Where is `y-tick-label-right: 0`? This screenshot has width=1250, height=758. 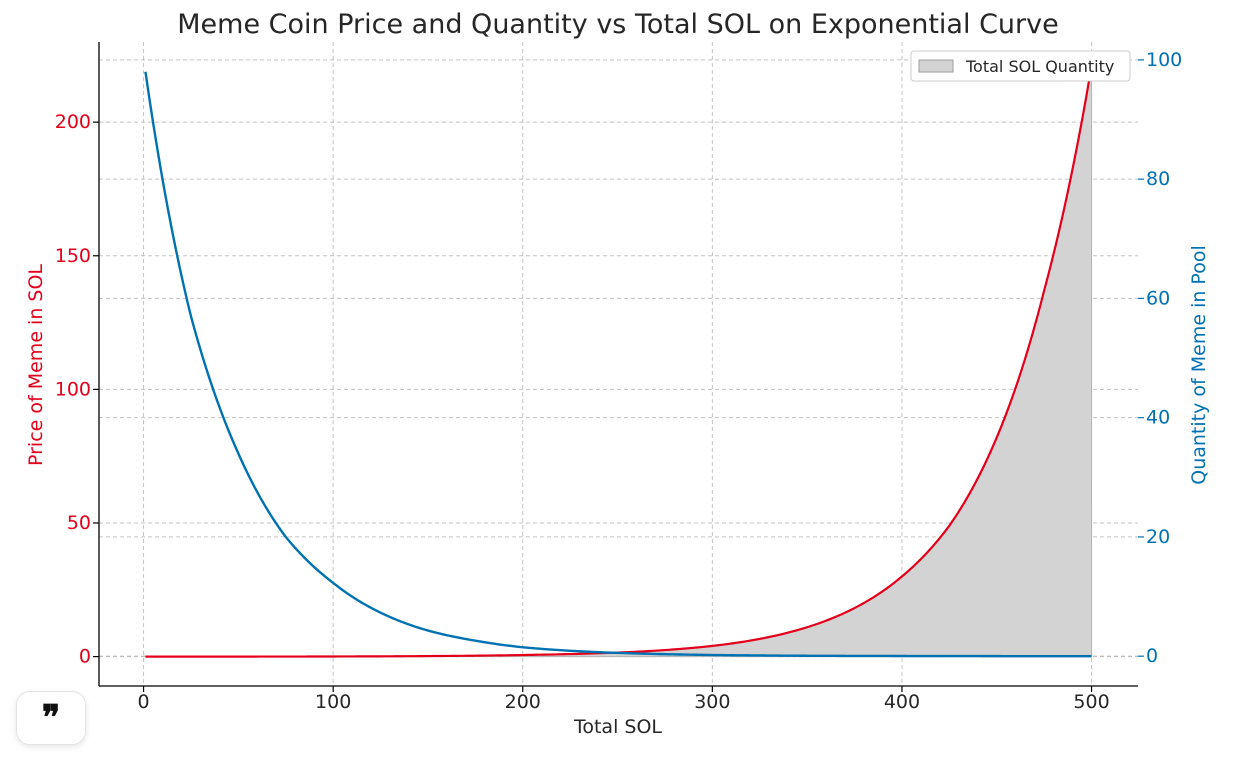
y-tick-label-right: 0 is located at coordinates (1152, 656).